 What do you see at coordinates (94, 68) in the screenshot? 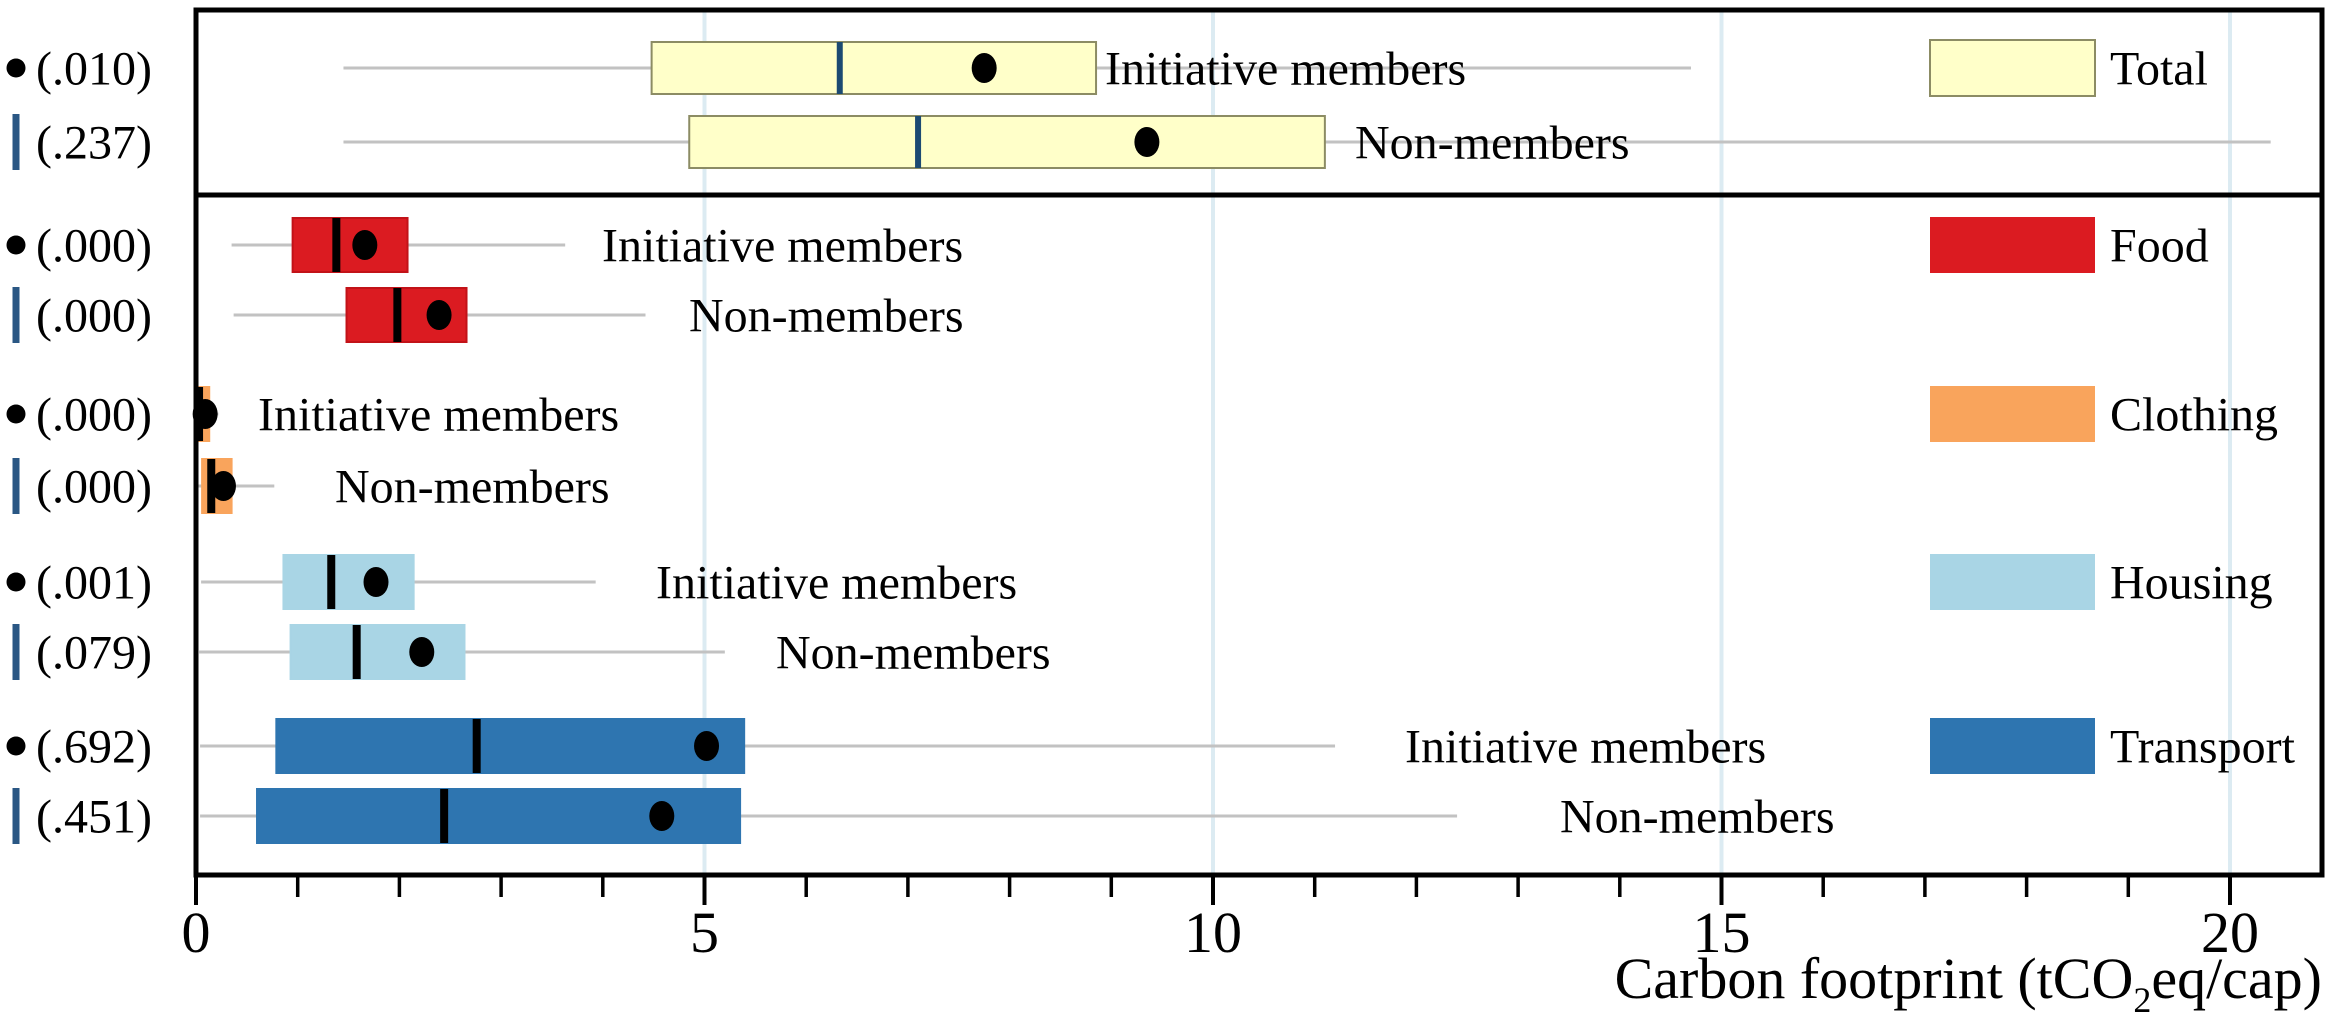
I see `p-value-label: (.010)` at bounding box center [94, 68].